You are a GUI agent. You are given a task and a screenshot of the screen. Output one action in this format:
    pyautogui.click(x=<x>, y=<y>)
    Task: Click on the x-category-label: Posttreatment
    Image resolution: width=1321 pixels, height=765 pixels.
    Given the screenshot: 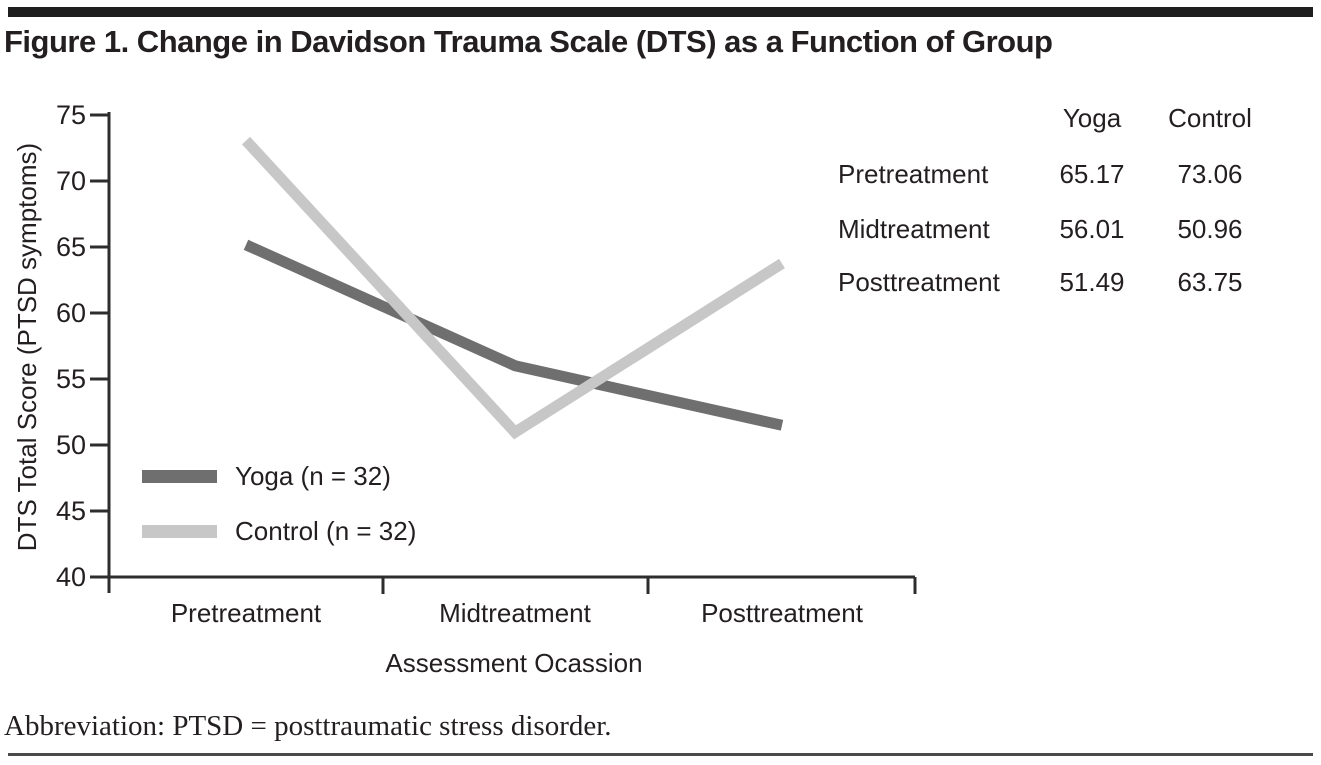 What is the action you would take?
    pyautogui.click(x=782, y=613)
    